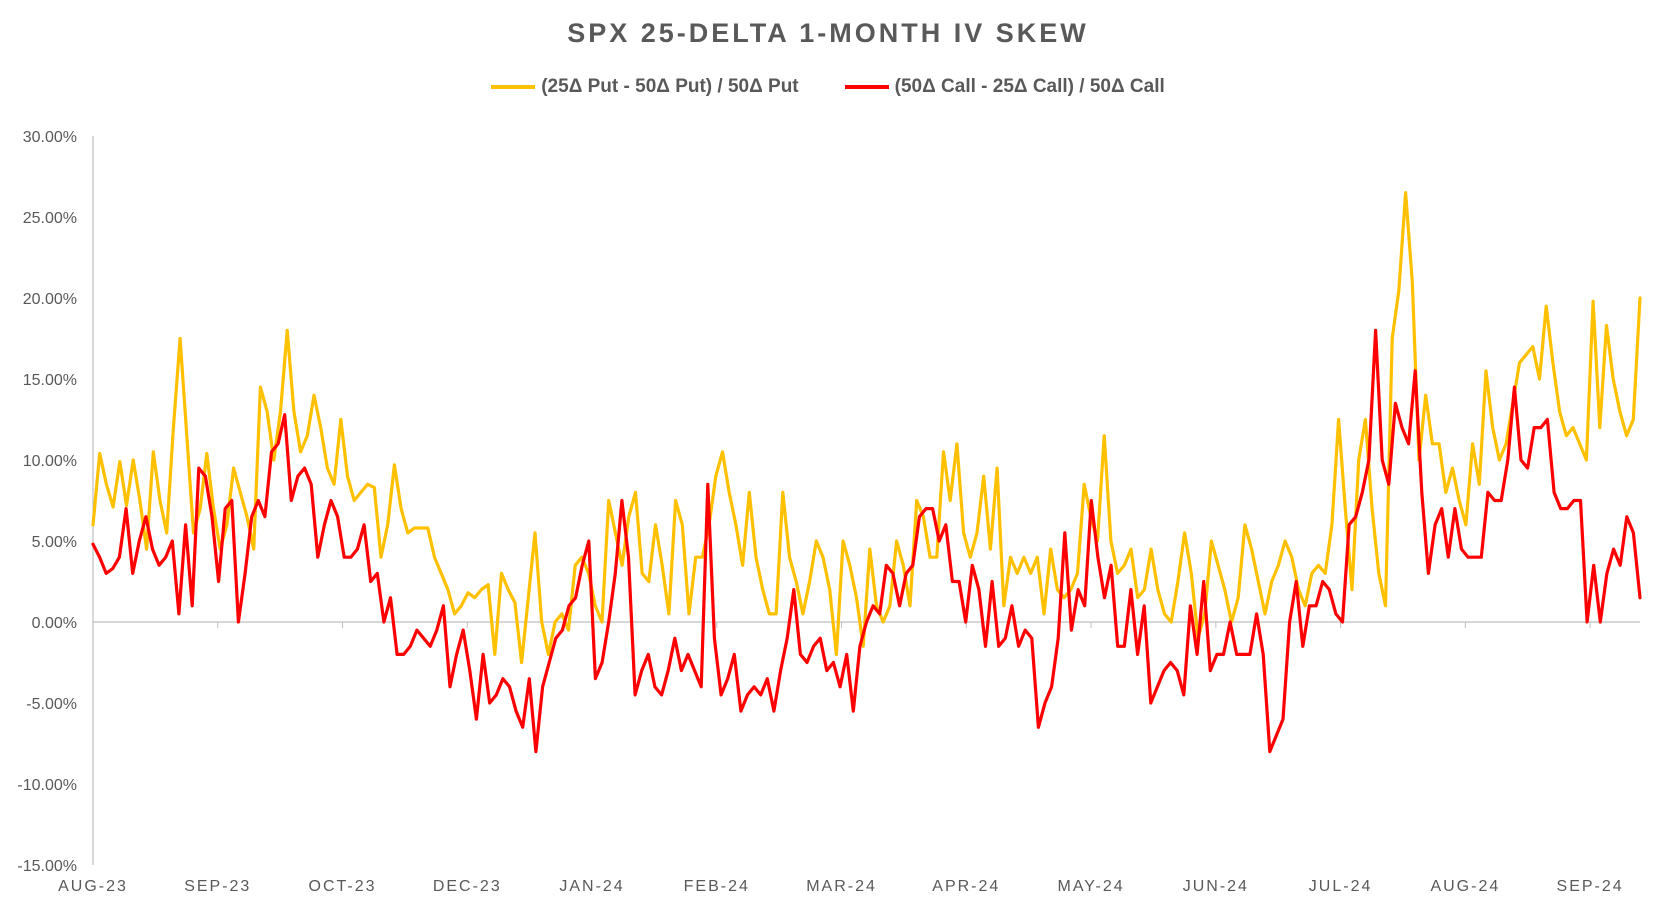 This screenshot has width=1656, height=908. I want to click on y-tick-label: 10.00%, so click(50, 461).